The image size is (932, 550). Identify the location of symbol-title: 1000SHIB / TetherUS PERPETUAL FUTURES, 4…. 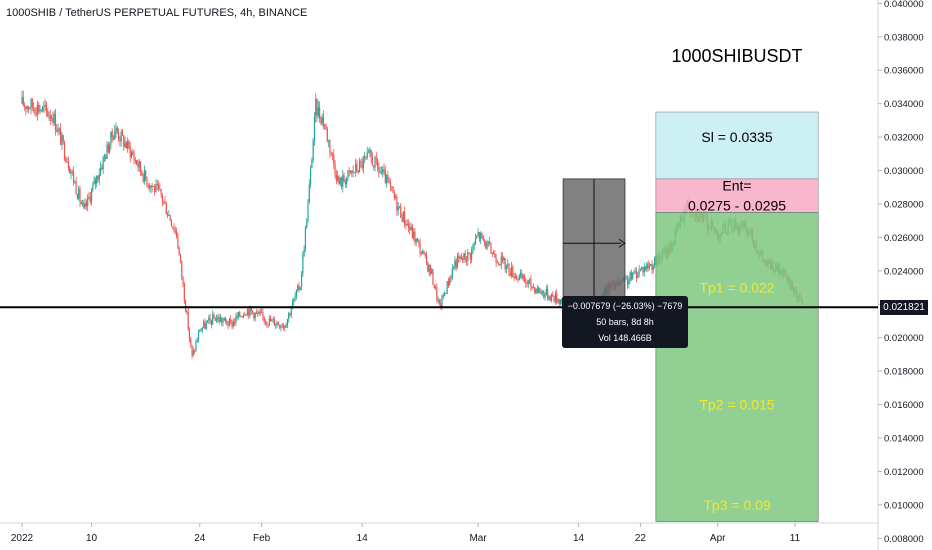
(157, 13).